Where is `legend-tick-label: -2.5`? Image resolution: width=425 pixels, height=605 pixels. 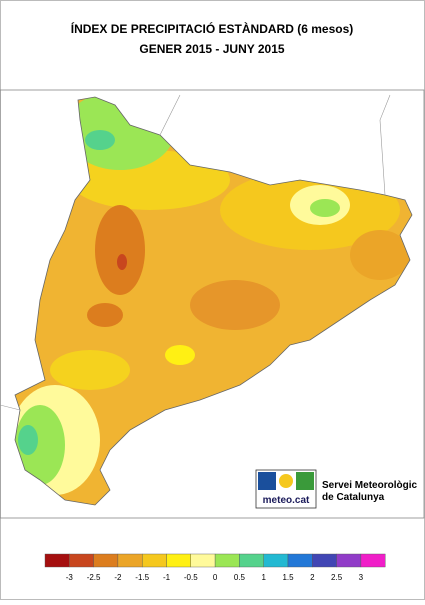 legend-tick-label: -2.5 is located at coordinates (94, 577).